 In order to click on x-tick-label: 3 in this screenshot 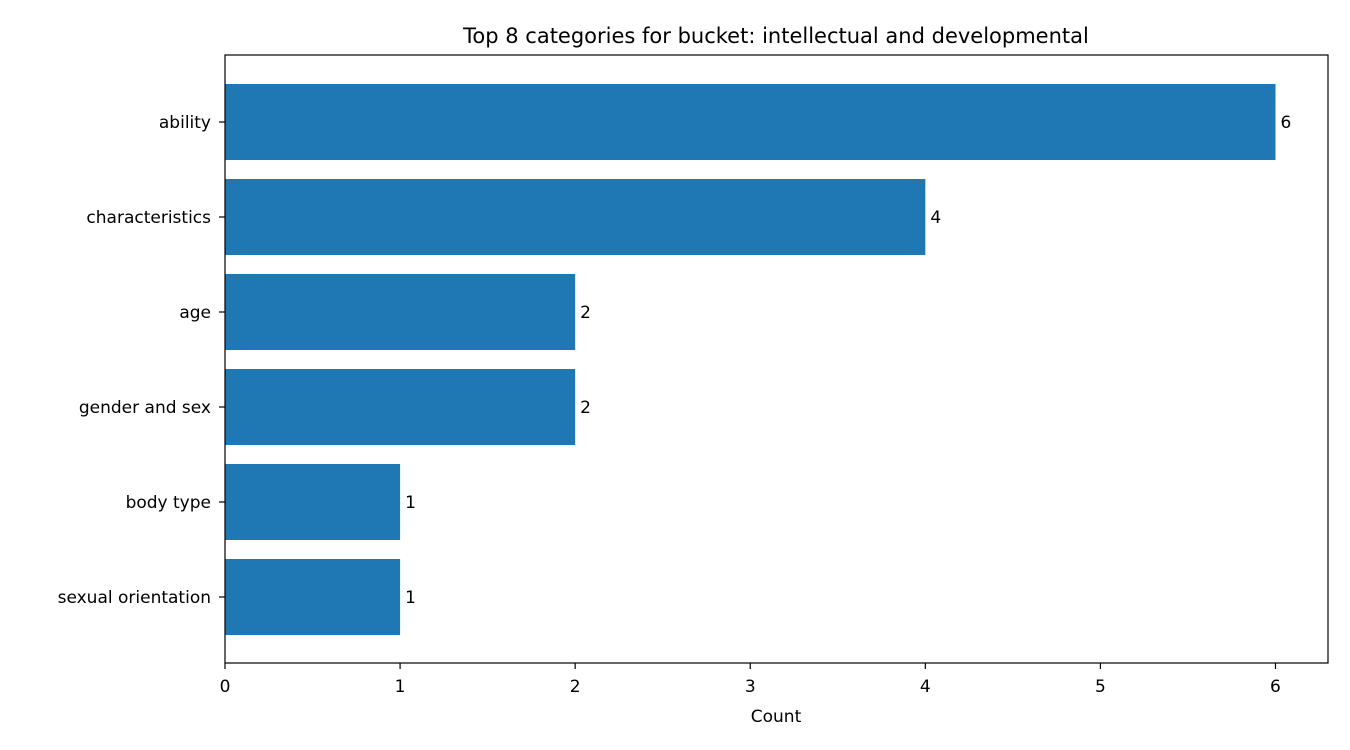, I will do `click(750, 687)`.